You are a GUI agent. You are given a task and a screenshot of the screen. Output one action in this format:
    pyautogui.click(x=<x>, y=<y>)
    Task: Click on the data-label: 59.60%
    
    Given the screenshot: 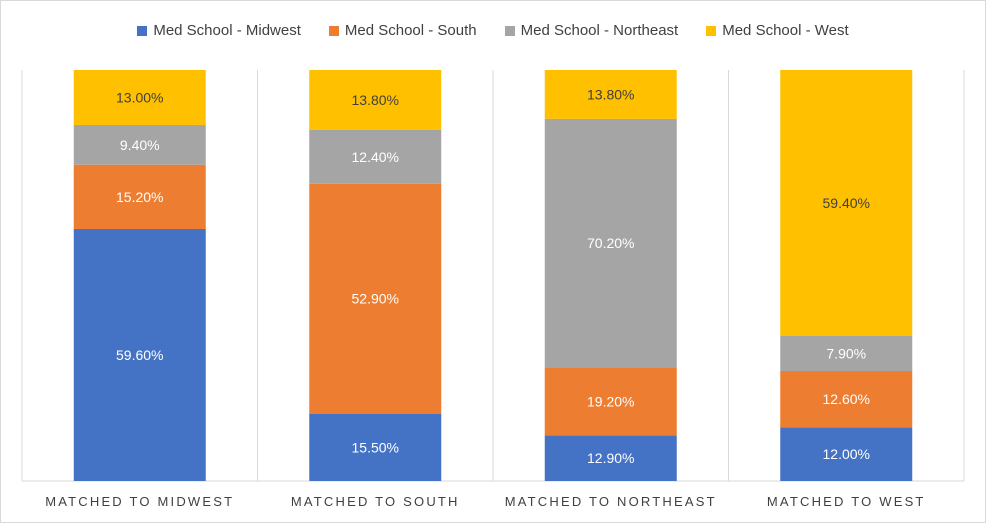 What is the action you would take?
    pyautogui.click(x=139, y=355)
    